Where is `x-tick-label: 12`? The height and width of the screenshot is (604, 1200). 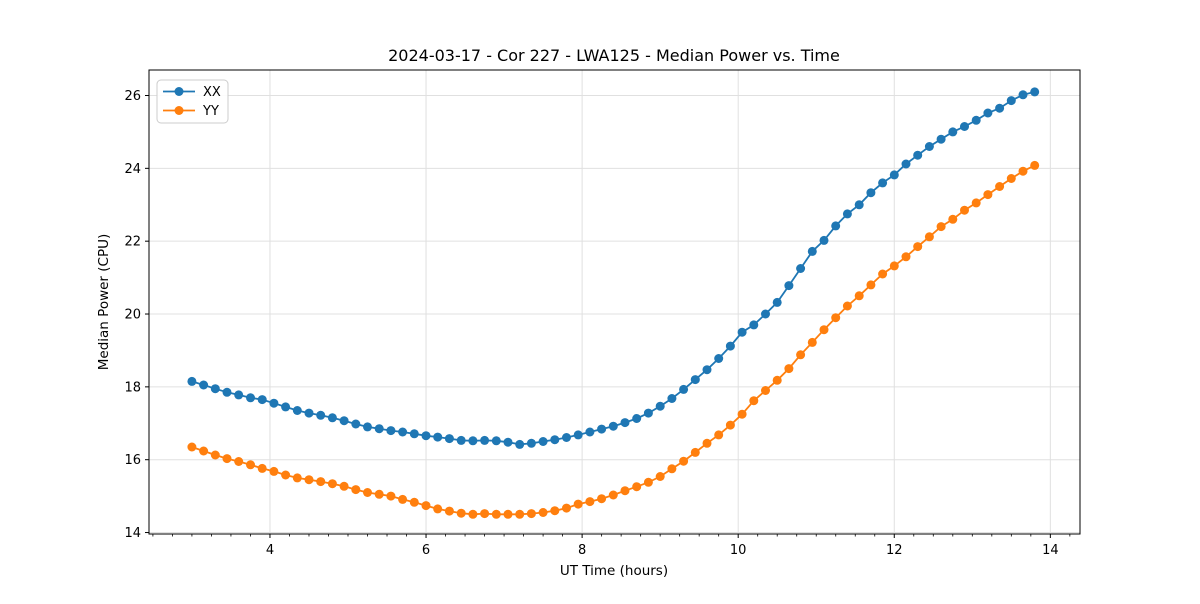 x-tick-label: 12 is located at coordinates (894, 550).